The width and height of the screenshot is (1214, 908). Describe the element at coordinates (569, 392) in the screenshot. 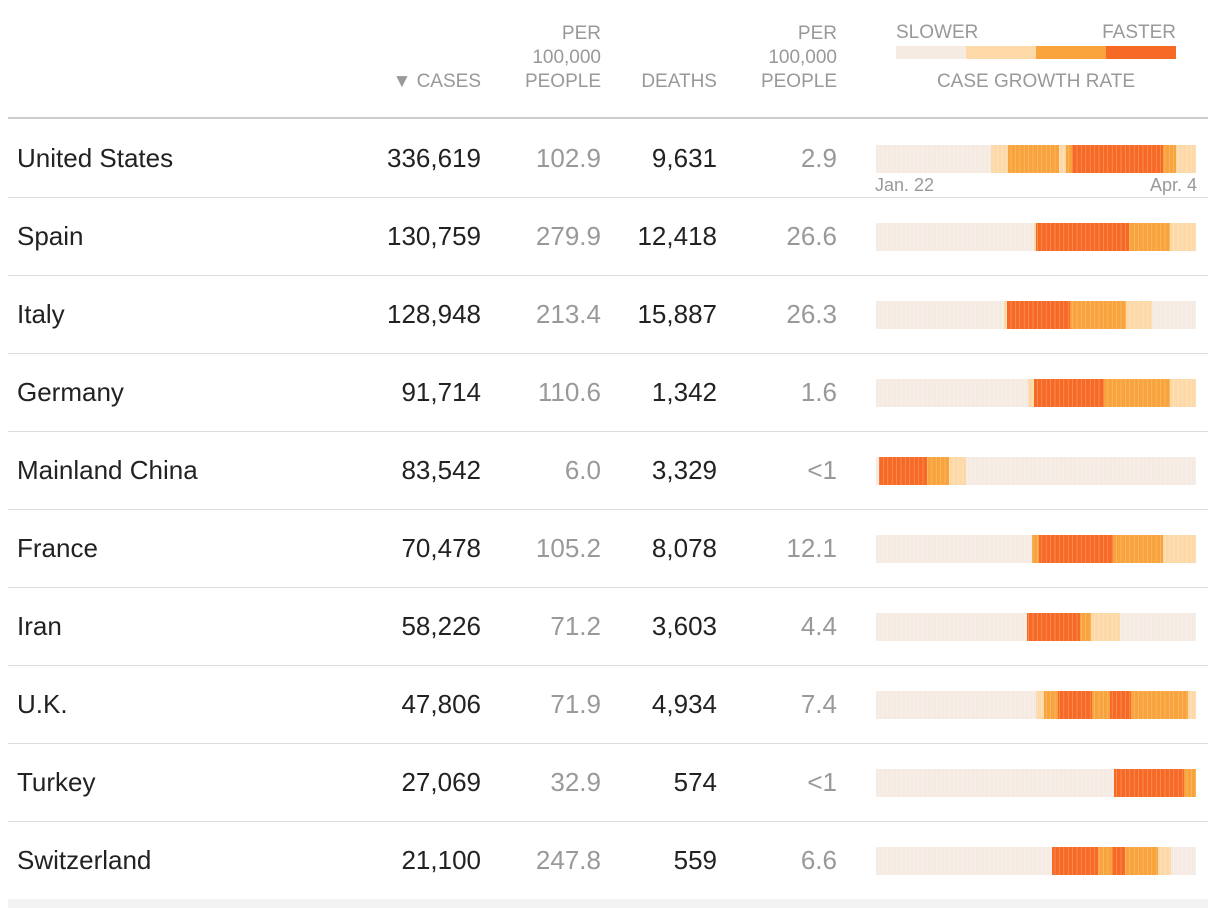

I see `cases-per100k-value: 110.6` at that location.